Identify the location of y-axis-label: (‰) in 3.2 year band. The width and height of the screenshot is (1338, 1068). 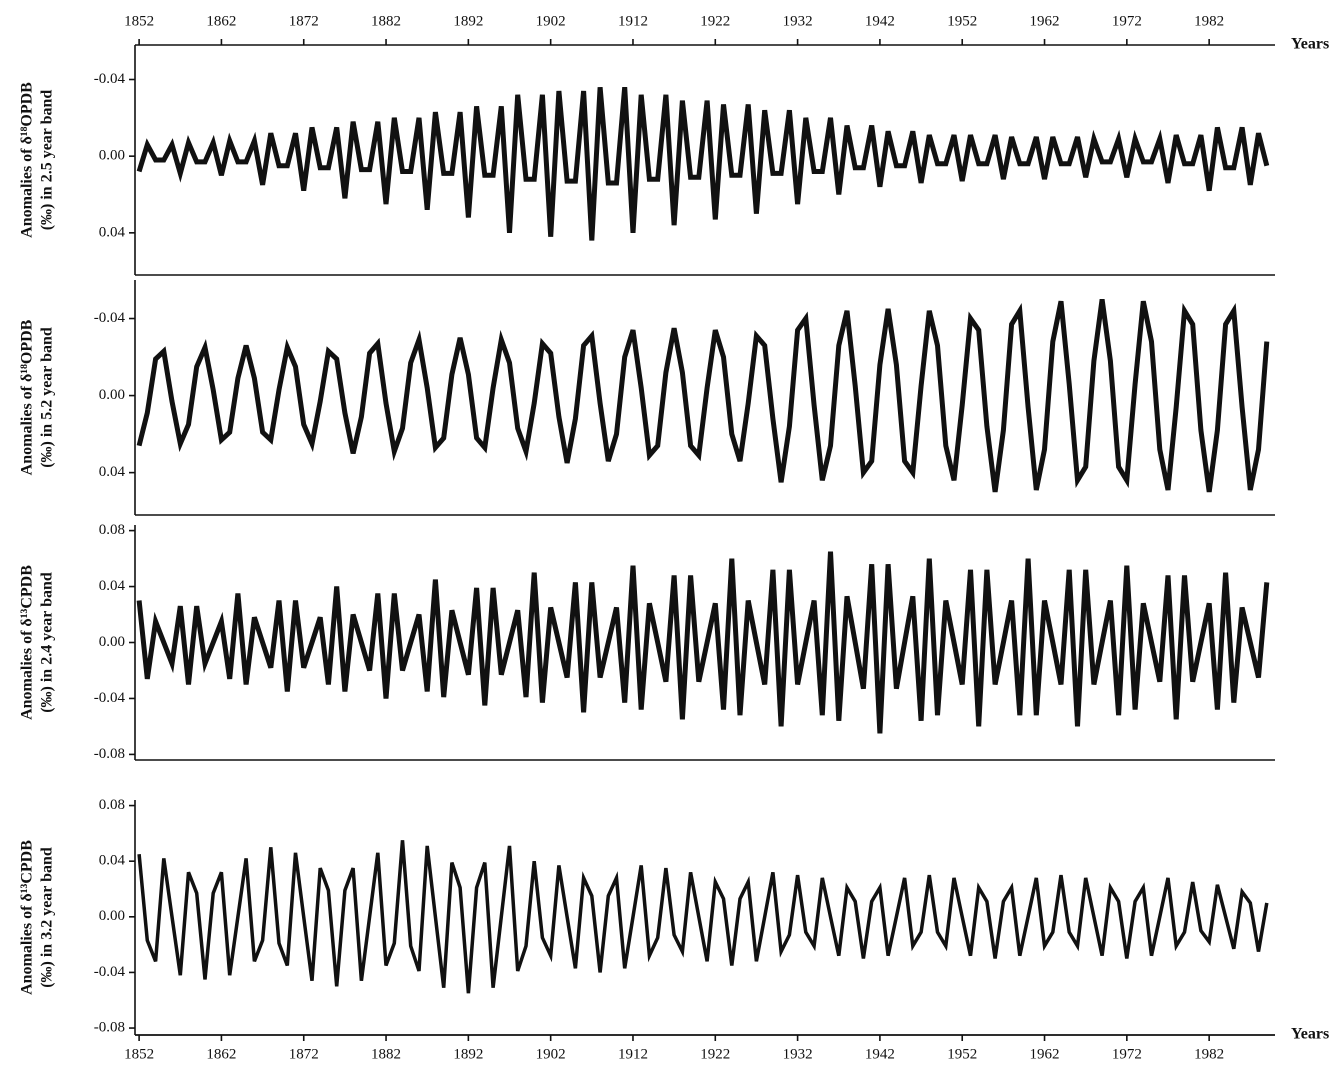
(47, 917).